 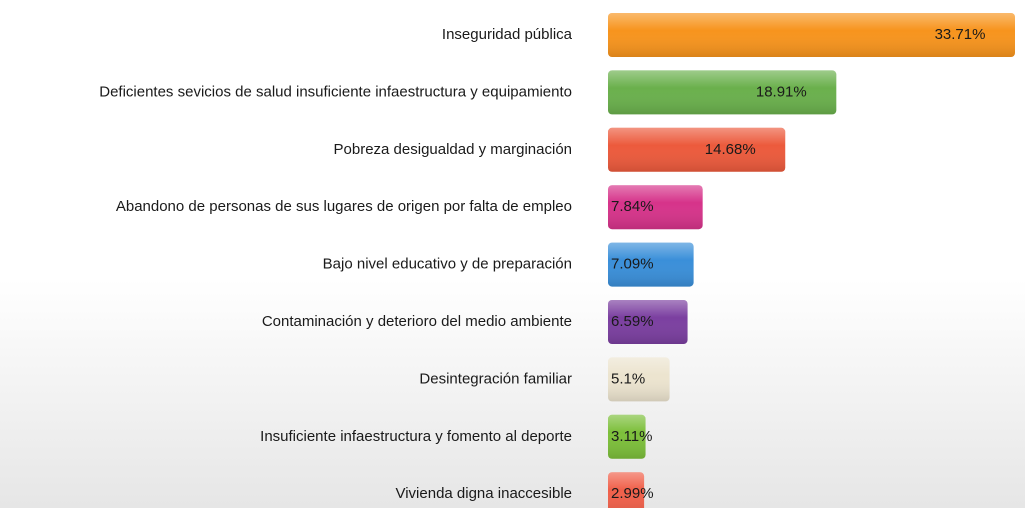 I want to click on category-label: Pobreza desigualdad y marginación, so click(x=453, y=149).